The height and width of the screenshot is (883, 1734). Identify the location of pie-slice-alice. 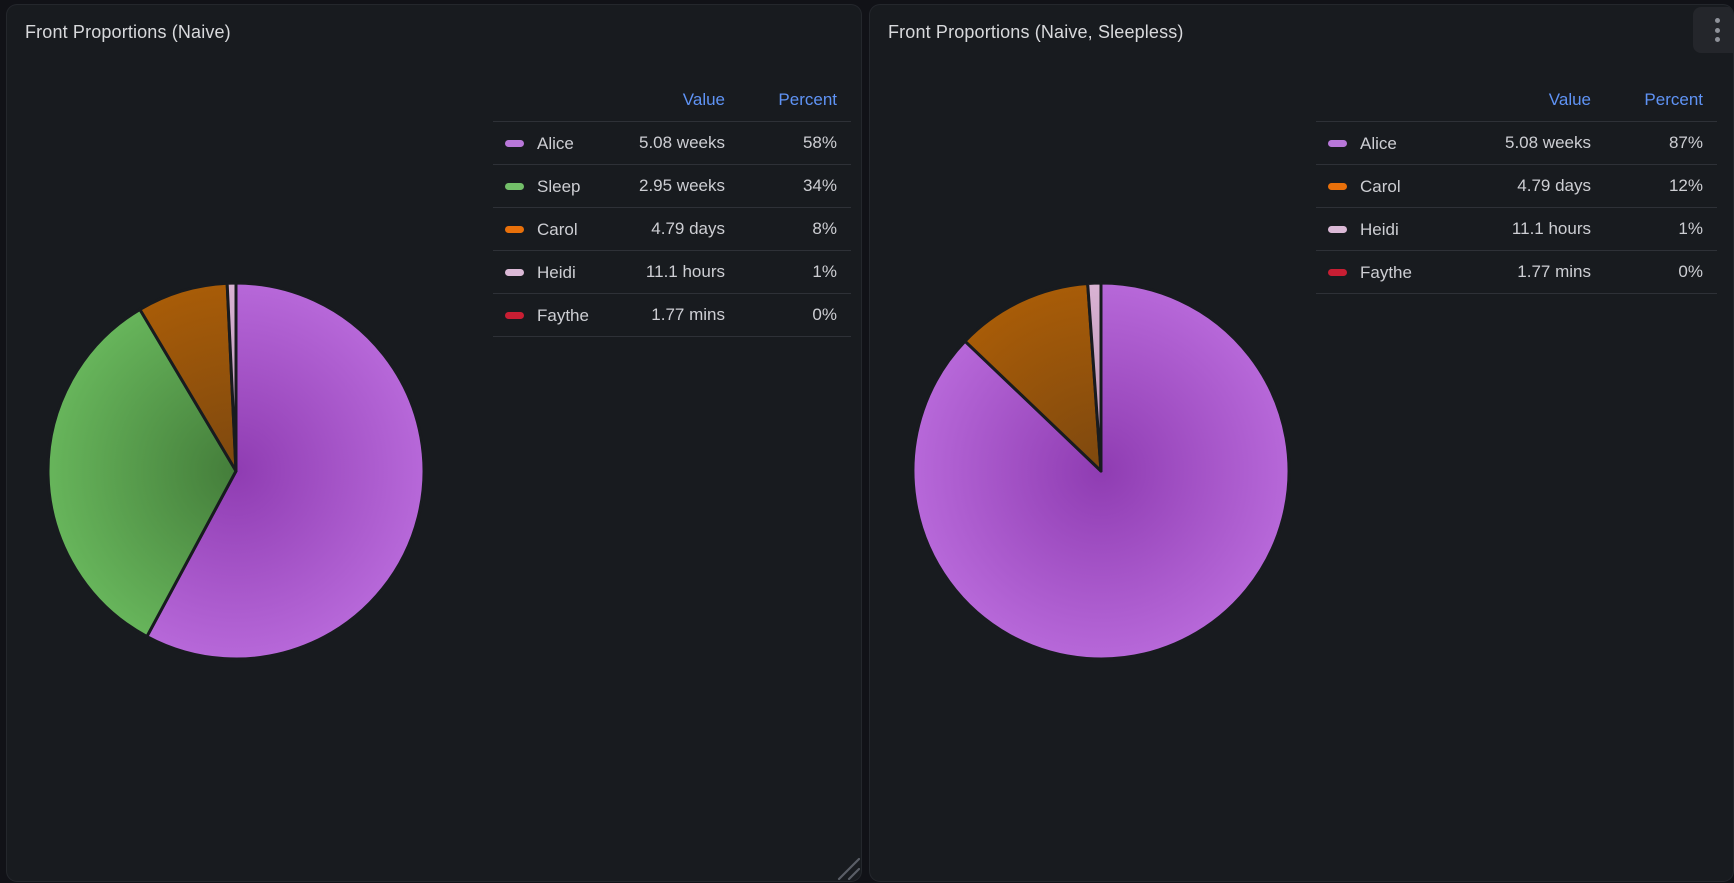
(285, 471).